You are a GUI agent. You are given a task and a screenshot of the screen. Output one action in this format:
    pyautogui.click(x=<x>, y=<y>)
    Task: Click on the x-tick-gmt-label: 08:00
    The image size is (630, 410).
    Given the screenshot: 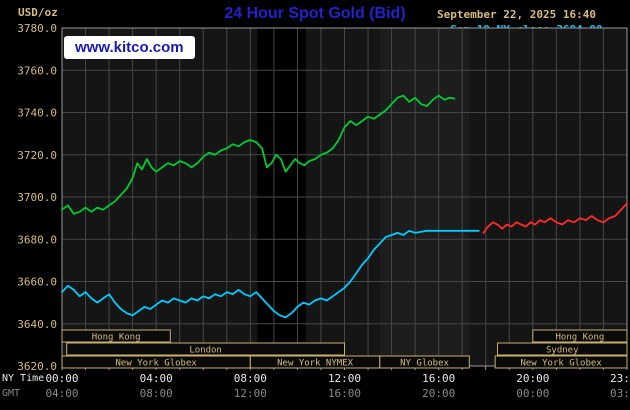 What is the action you would take?
    pyautogui.click(x=156, y=393)
    